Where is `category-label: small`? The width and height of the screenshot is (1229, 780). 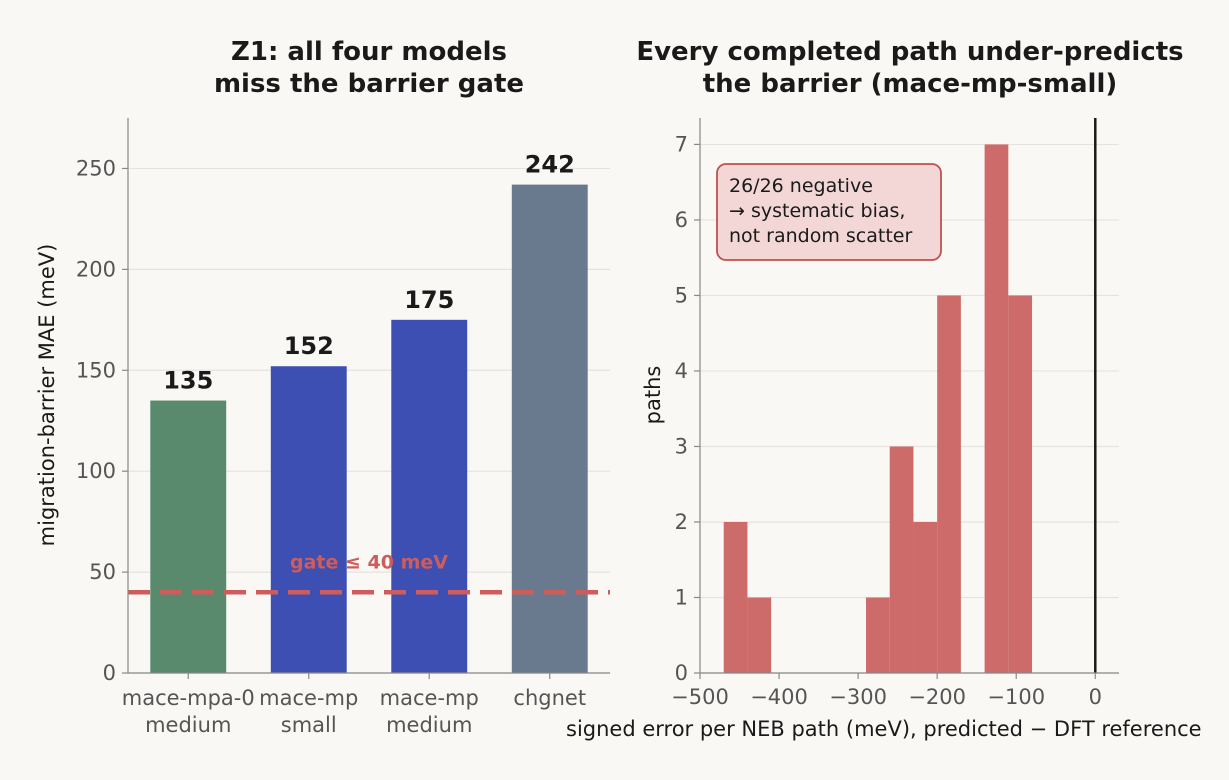
category-label: small is located at coordinates (309, 725).